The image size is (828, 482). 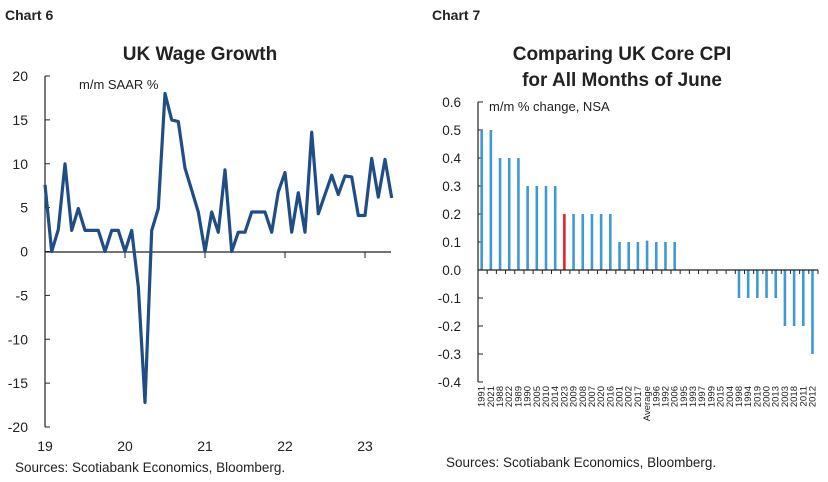 I want to click on bar-2023, so click(x=564, y=242).